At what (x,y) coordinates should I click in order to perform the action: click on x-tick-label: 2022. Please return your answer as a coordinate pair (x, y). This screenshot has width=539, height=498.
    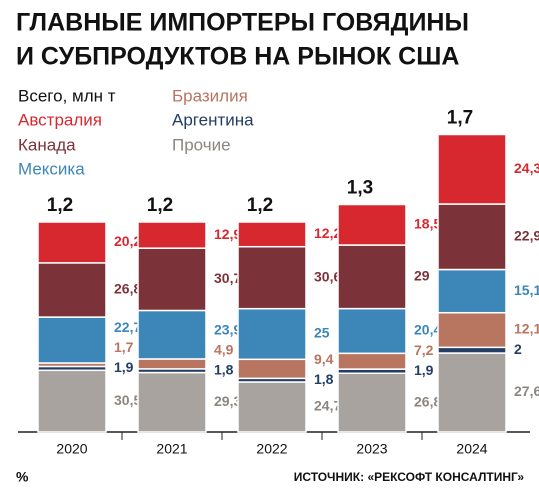
    Looking at the image, I should click on (271, 449).